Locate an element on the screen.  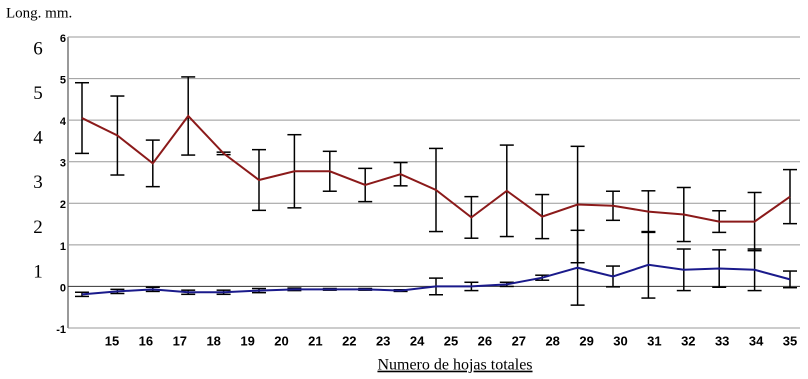
x-tick-label: 15 is located at coordinates (112, 340).